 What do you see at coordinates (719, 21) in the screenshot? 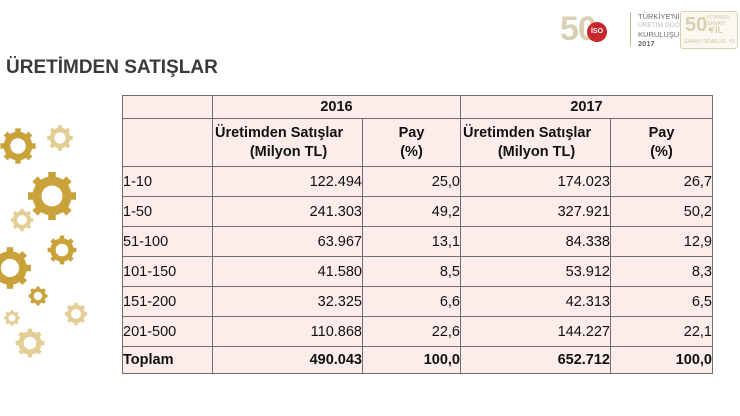
I see `anniversary-top-text: İSTANBUL SANAYİ` at bounding box center [719, 21].